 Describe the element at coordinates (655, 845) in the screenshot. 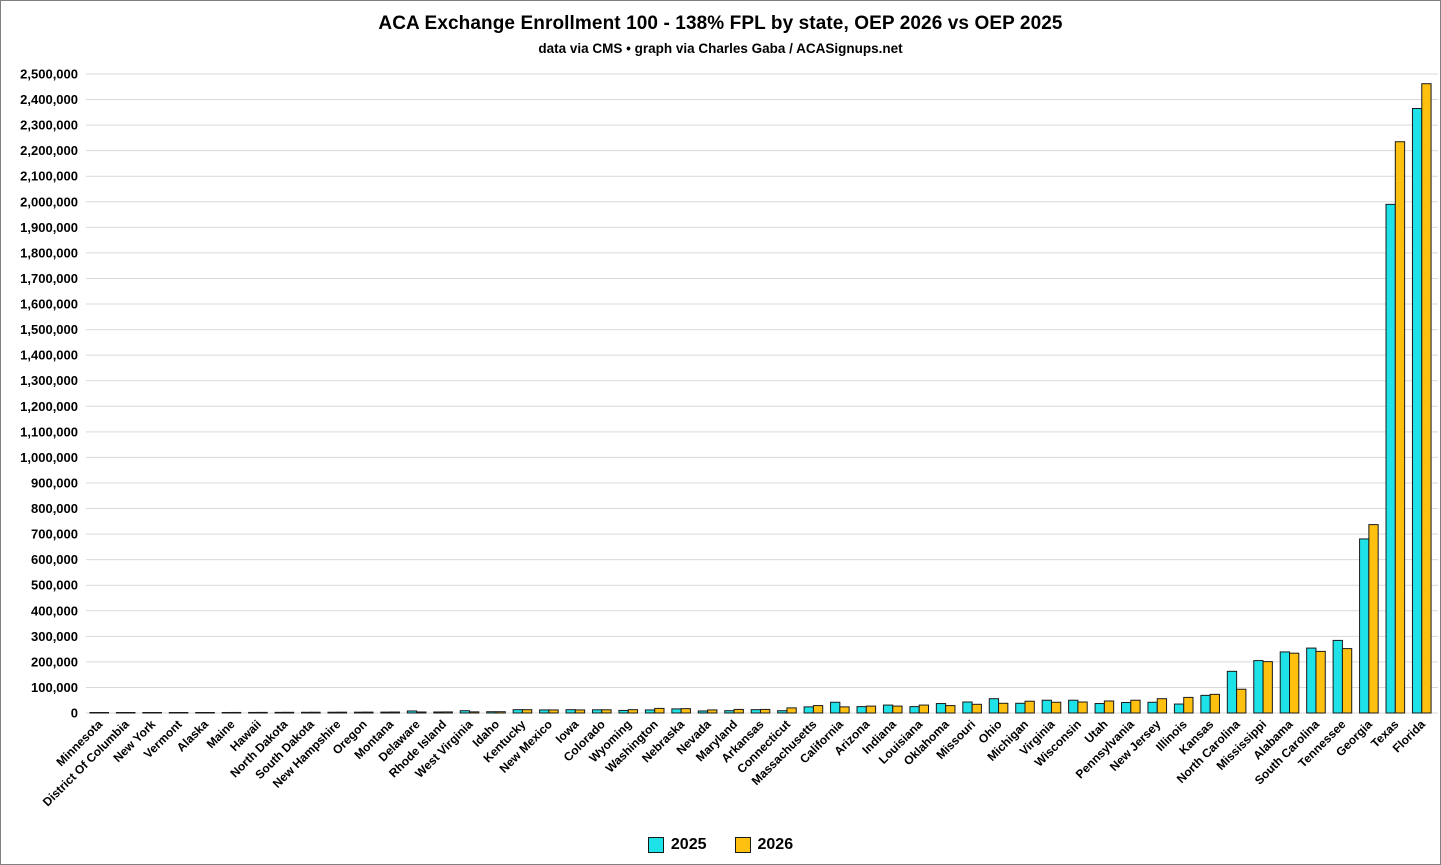

I see `legend-swatch-2025-icon` at that location.